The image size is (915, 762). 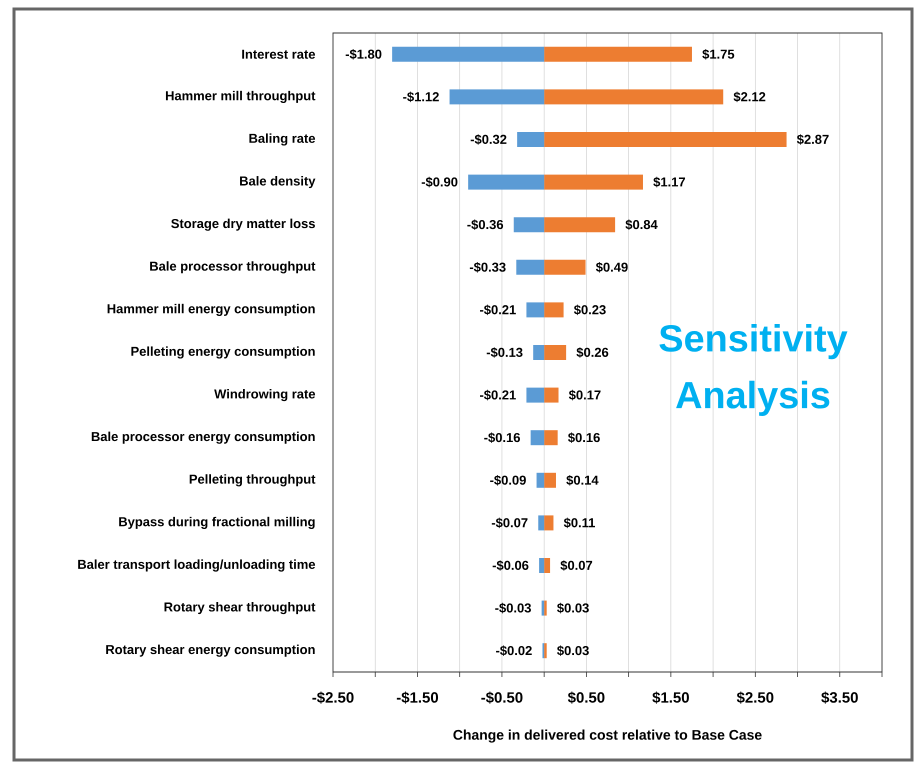 I want to click on y-tick-label: Baler transport loading/unloading time, so click(x=197, y=565).